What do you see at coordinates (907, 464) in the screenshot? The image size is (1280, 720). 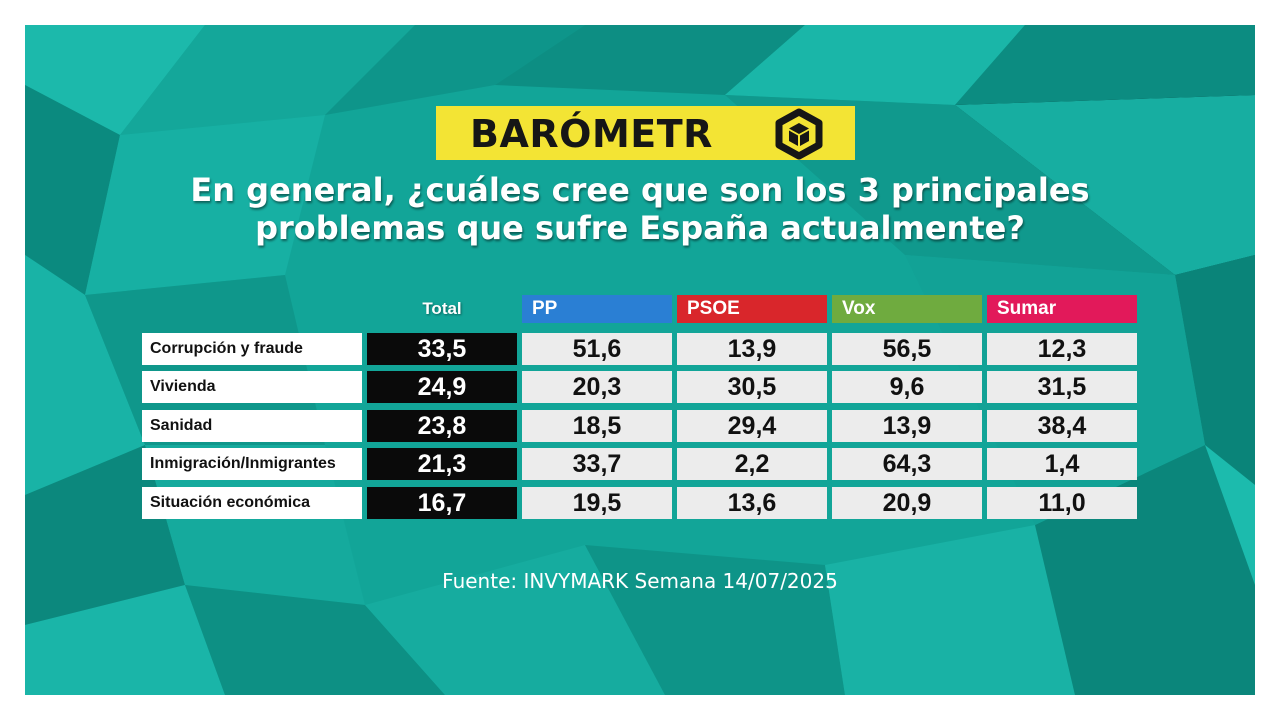 I see `party-value-cell: 64,3` at bounding box center [907, 464].